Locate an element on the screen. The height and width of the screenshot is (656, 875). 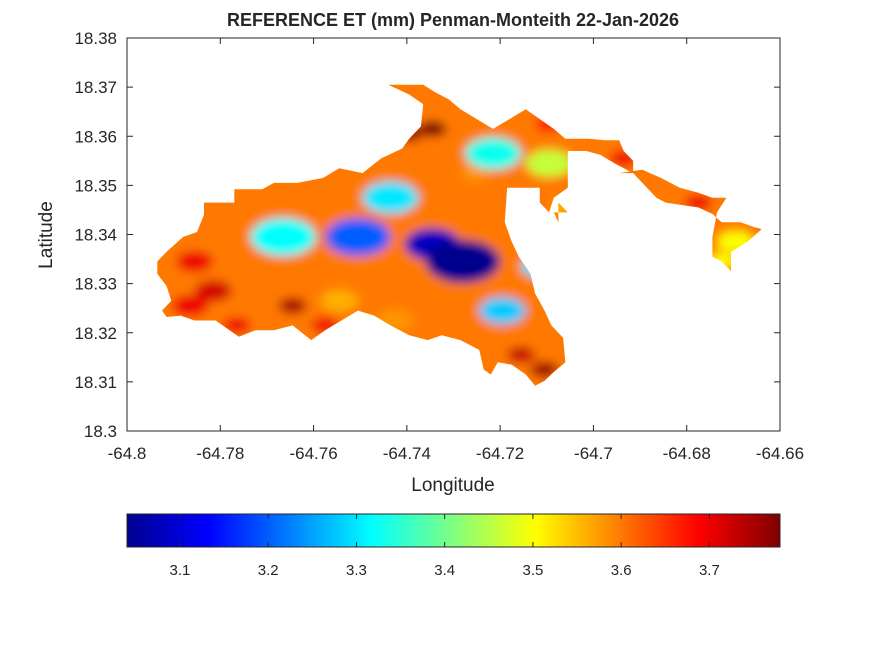
colorbar-tick-label: 3.7 is located at coordinates (709, 570).